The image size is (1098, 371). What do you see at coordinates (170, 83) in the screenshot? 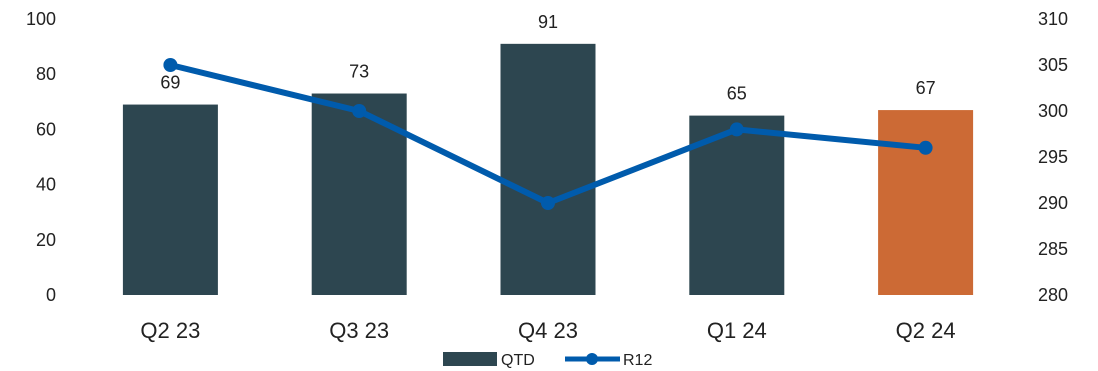
I see `bar-data-label: 69` at bounding box center [170, 83].